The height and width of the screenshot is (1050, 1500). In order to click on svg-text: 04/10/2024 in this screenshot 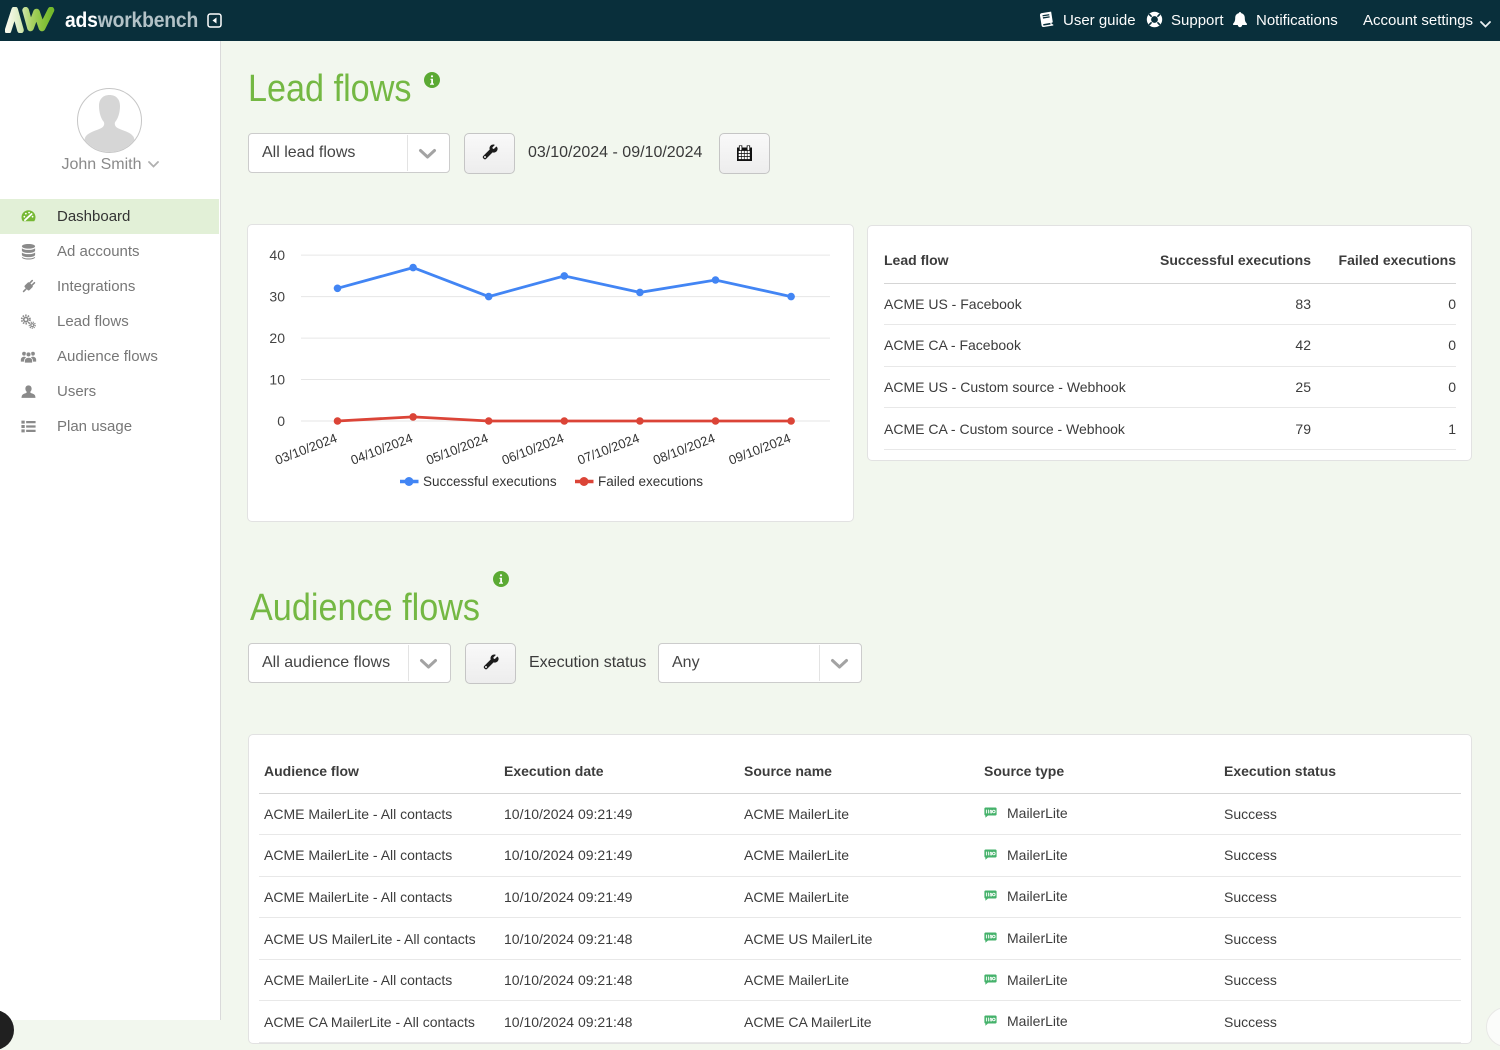, I will do `click(382, 448)`.